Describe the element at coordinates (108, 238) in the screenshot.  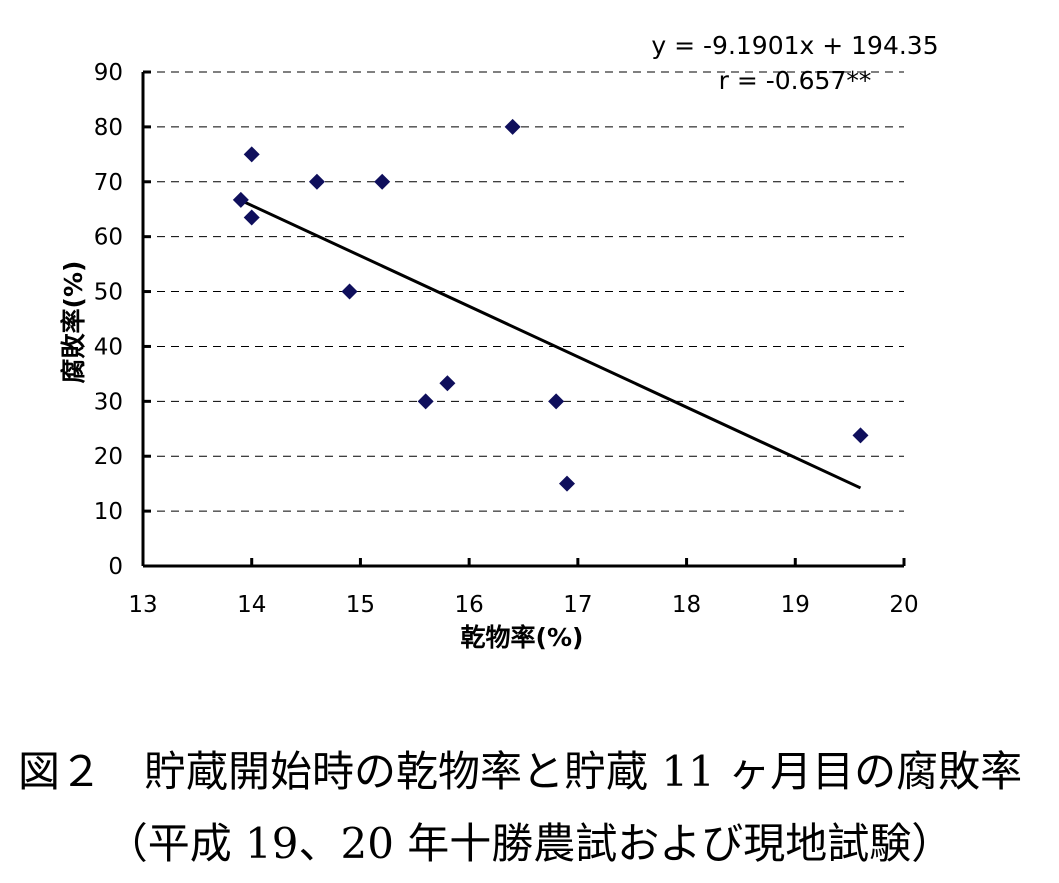
I see `y-tick-label-6: 60` at that location.